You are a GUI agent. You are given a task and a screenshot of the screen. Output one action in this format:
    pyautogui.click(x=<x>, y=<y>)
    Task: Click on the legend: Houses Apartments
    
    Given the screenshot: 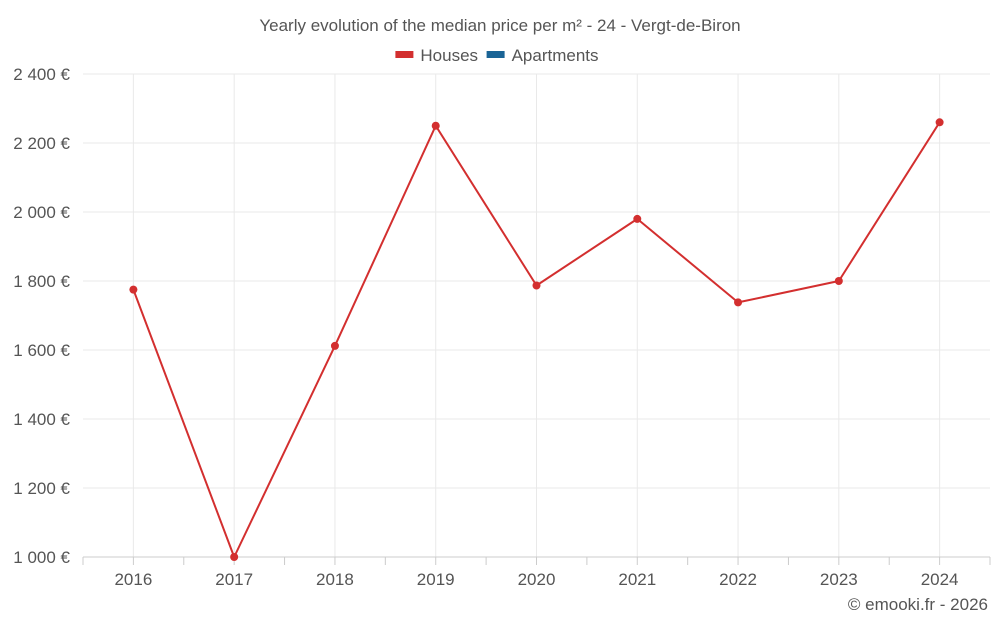 What is the action you would take?
    pyautogui.click(x=497, y=55)
    